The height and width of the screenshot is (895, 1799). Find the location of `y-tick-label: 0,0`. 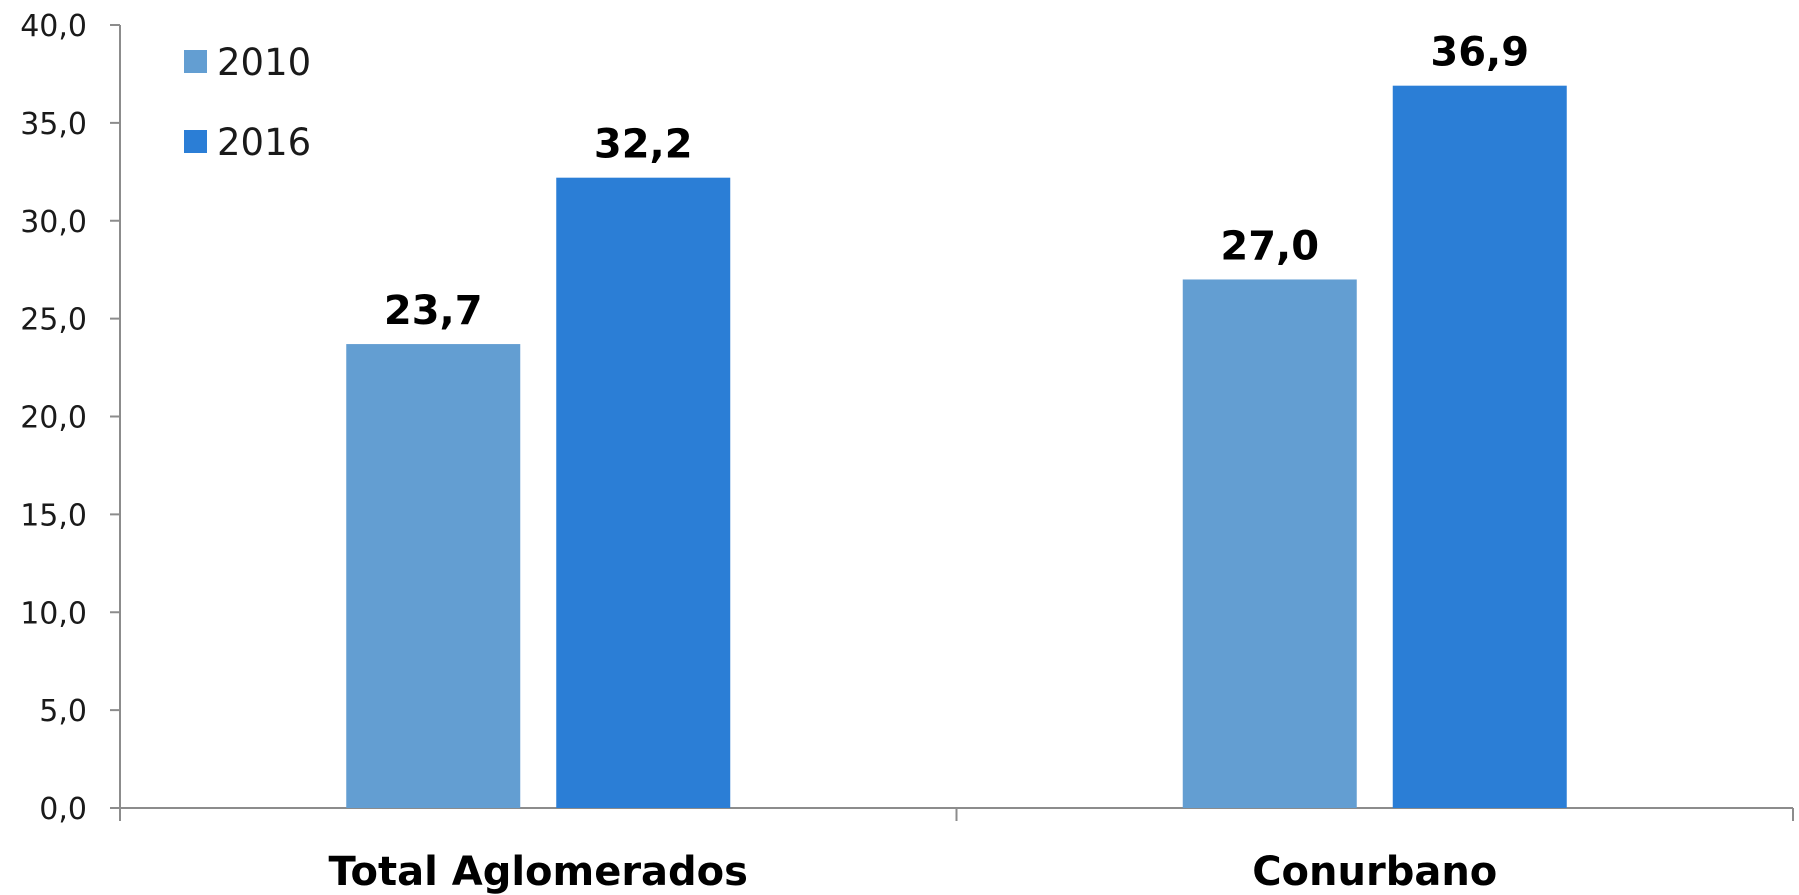

y-tick-label: 0,0 is located at coordinates (63, 809).